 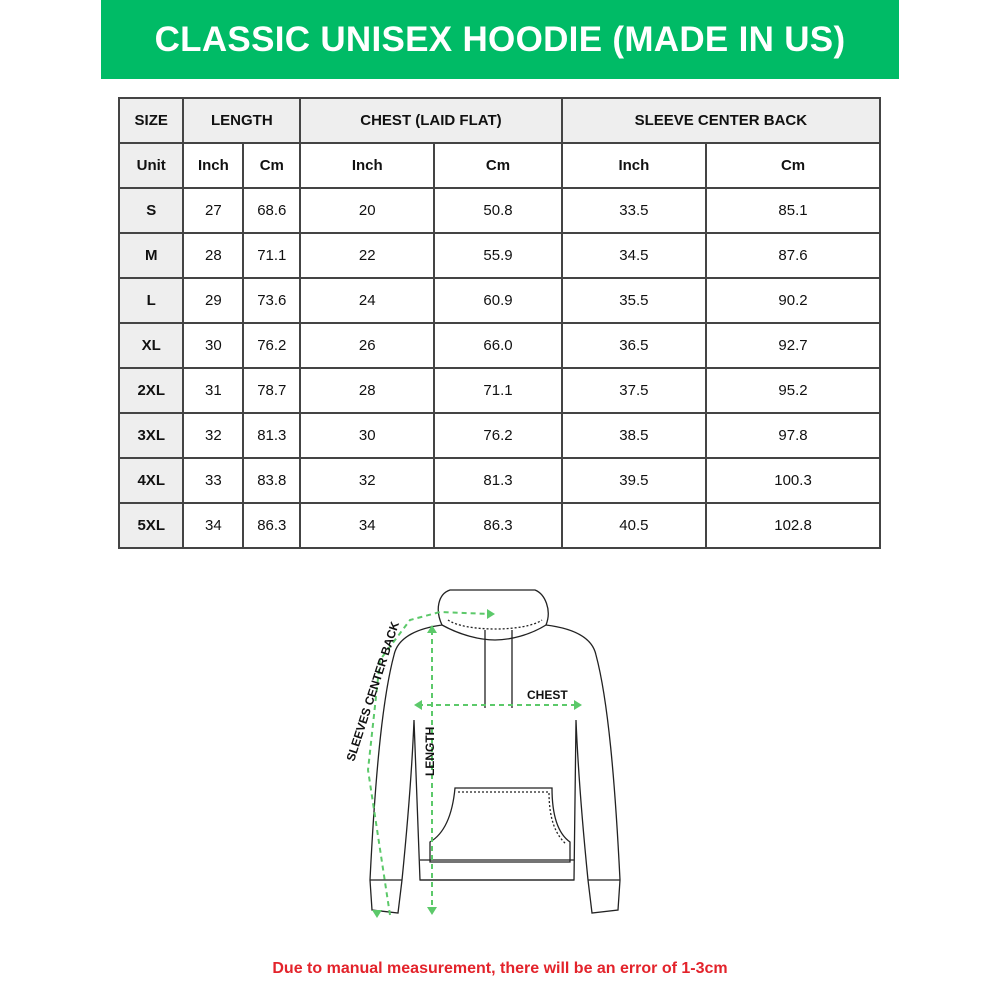 I want to click on value-cell: 66.0, so click(x=498, y=345).